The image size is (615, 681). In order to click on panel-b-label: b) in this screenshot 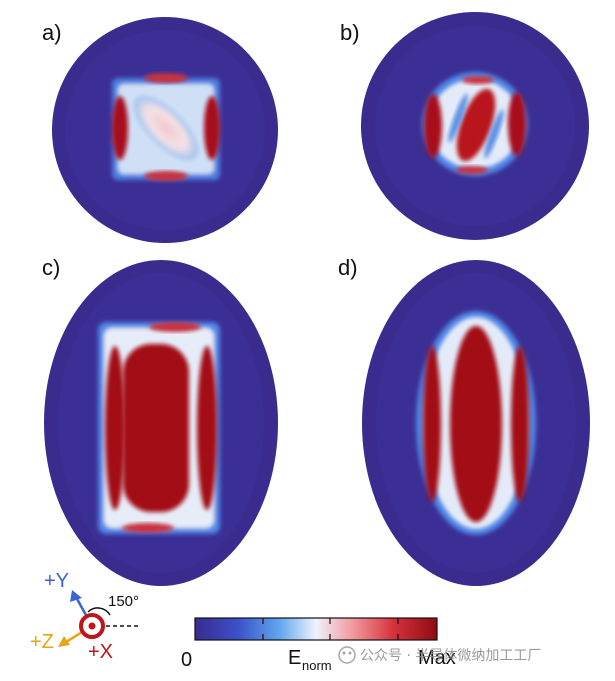, I will do `click(350, 32)`.